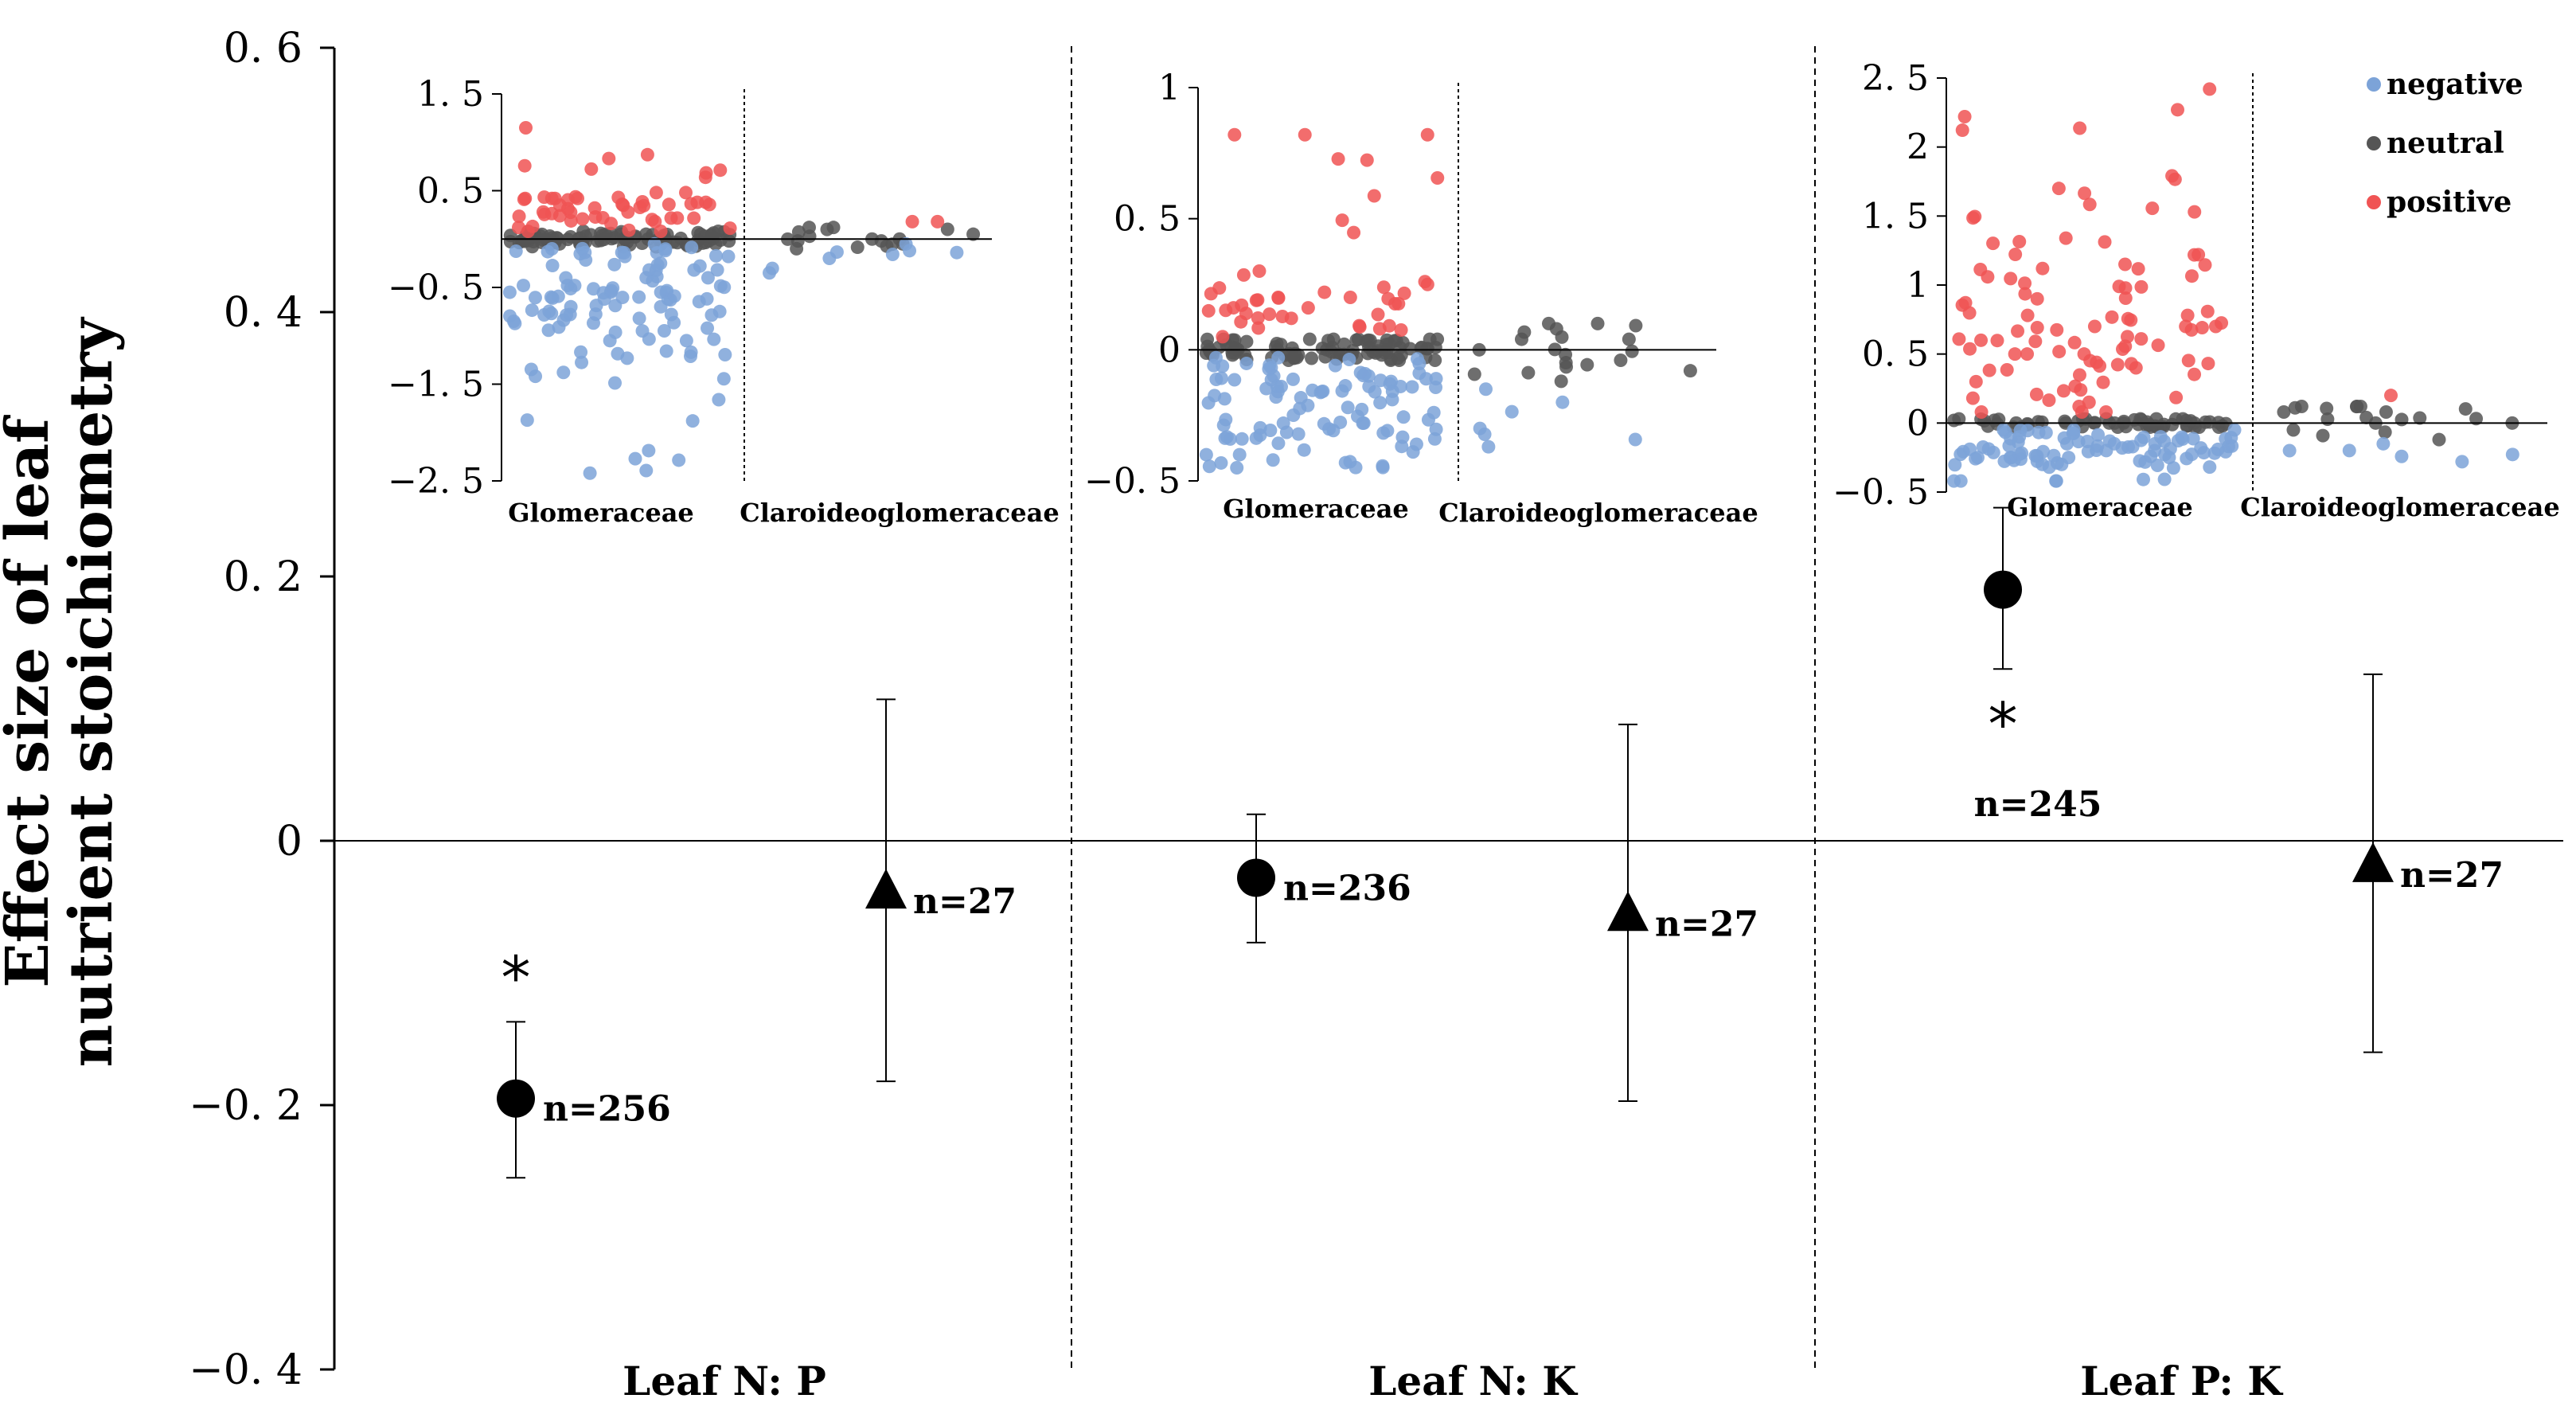  What do you see at coordinates (1169, 88) in the screenshot?
I see `inset-tick-label: 1` at bounding box center [1169, 88].